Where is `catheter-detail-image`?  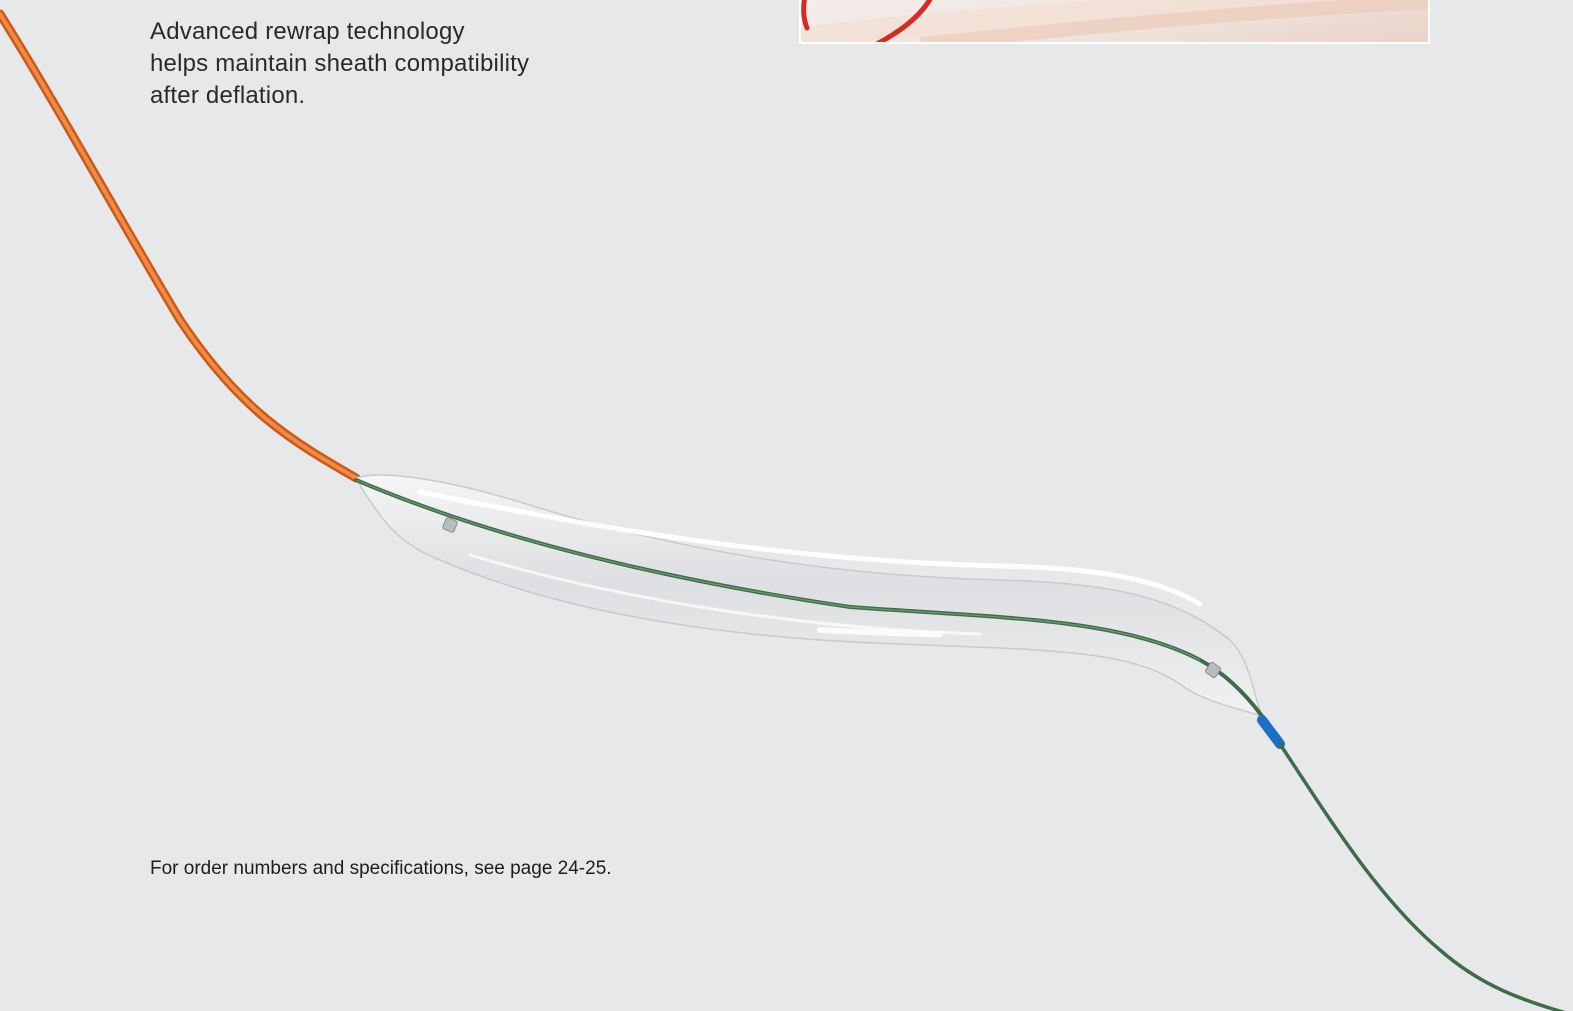
catheter-detail-image is located at coordinates (1114, 21).